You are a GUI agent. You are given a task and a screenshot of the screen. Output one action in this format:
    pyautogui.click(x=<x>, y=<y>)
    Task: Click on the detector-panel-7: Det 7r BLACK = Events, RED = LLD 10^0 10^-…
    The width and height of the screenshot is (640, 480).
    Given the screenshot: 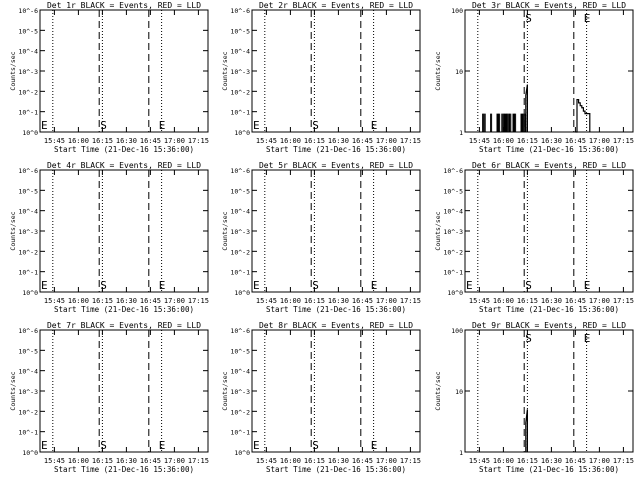 What is the action you would take?
    pyautogui.click(x=109, y=397)
    